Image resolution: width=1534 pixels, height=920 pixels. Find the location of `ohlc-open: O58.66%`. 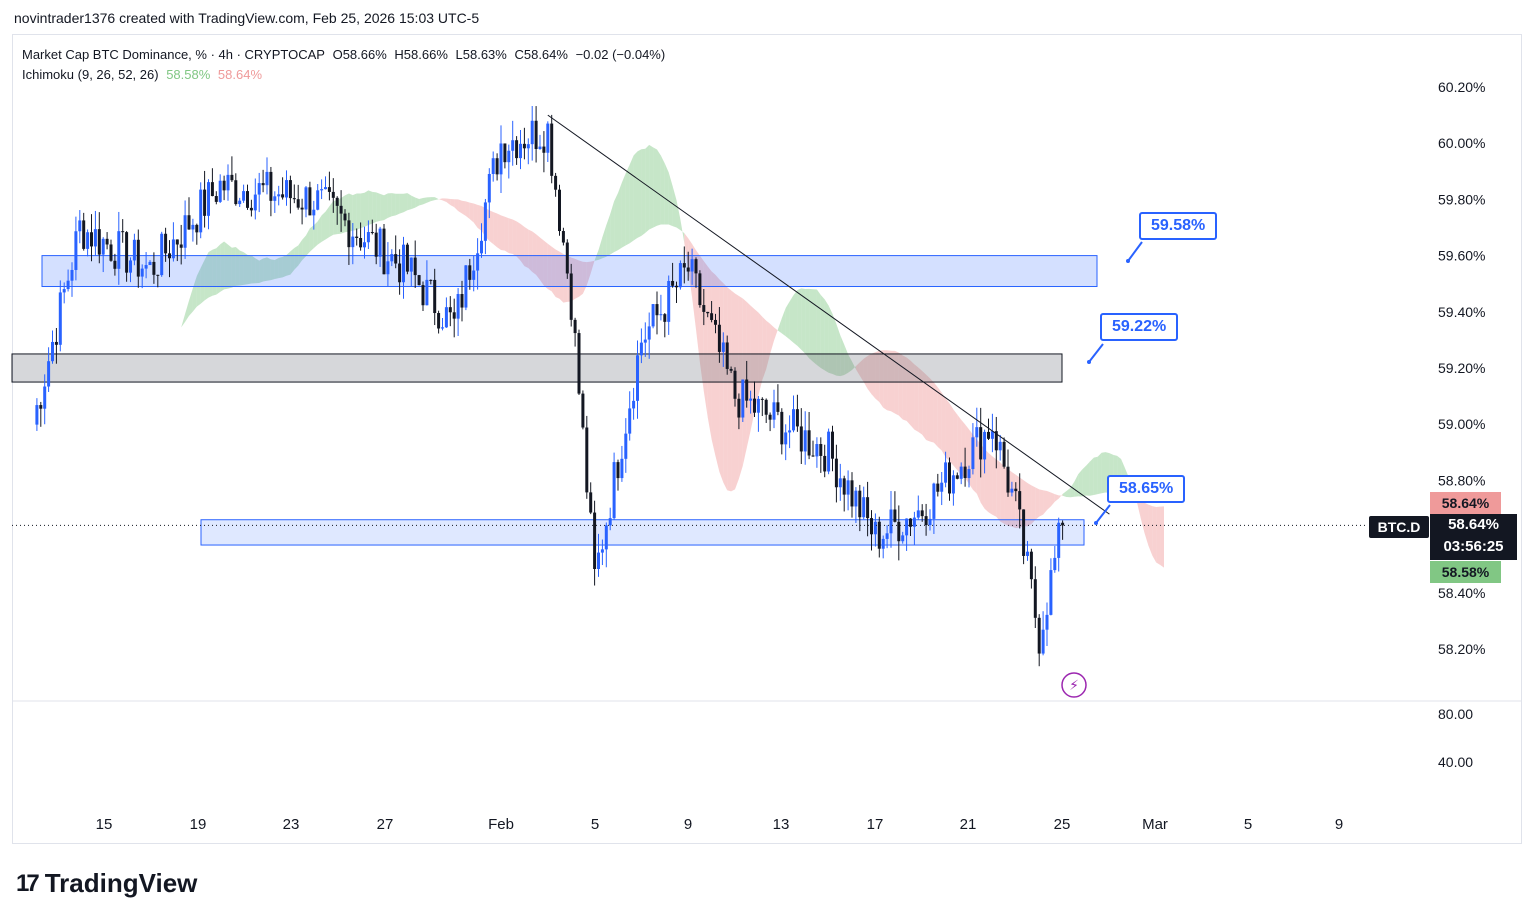

ohlc-open: O58.66% is located at coordinates (359, 54).